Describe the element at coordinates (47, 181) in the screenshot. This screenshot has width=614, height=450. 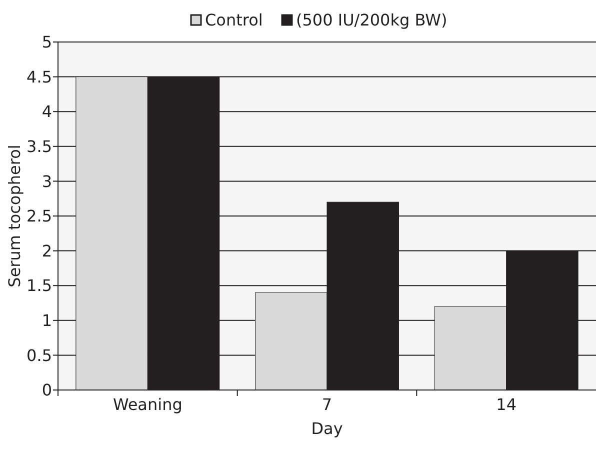
I see `y-tick-label: 3` at that location.